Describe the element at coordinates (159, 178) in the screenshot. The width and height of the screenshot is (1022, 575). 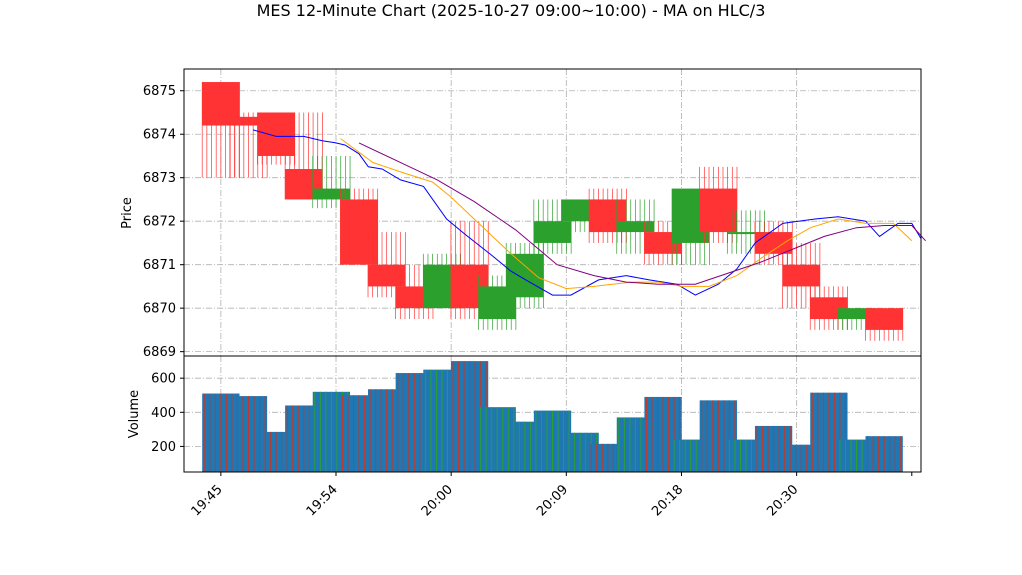
I see `price-y-tick-label: 6873` at that location.